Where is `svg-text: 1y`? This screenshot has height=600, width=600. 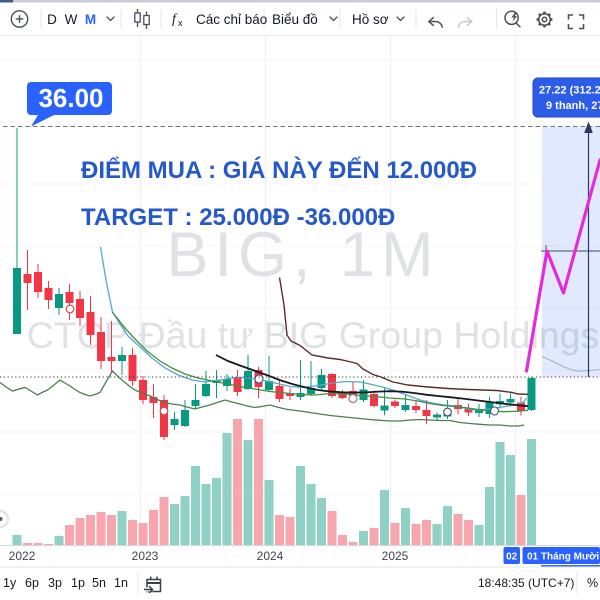 svg-text: 1y is located at coordinates (10, 583).